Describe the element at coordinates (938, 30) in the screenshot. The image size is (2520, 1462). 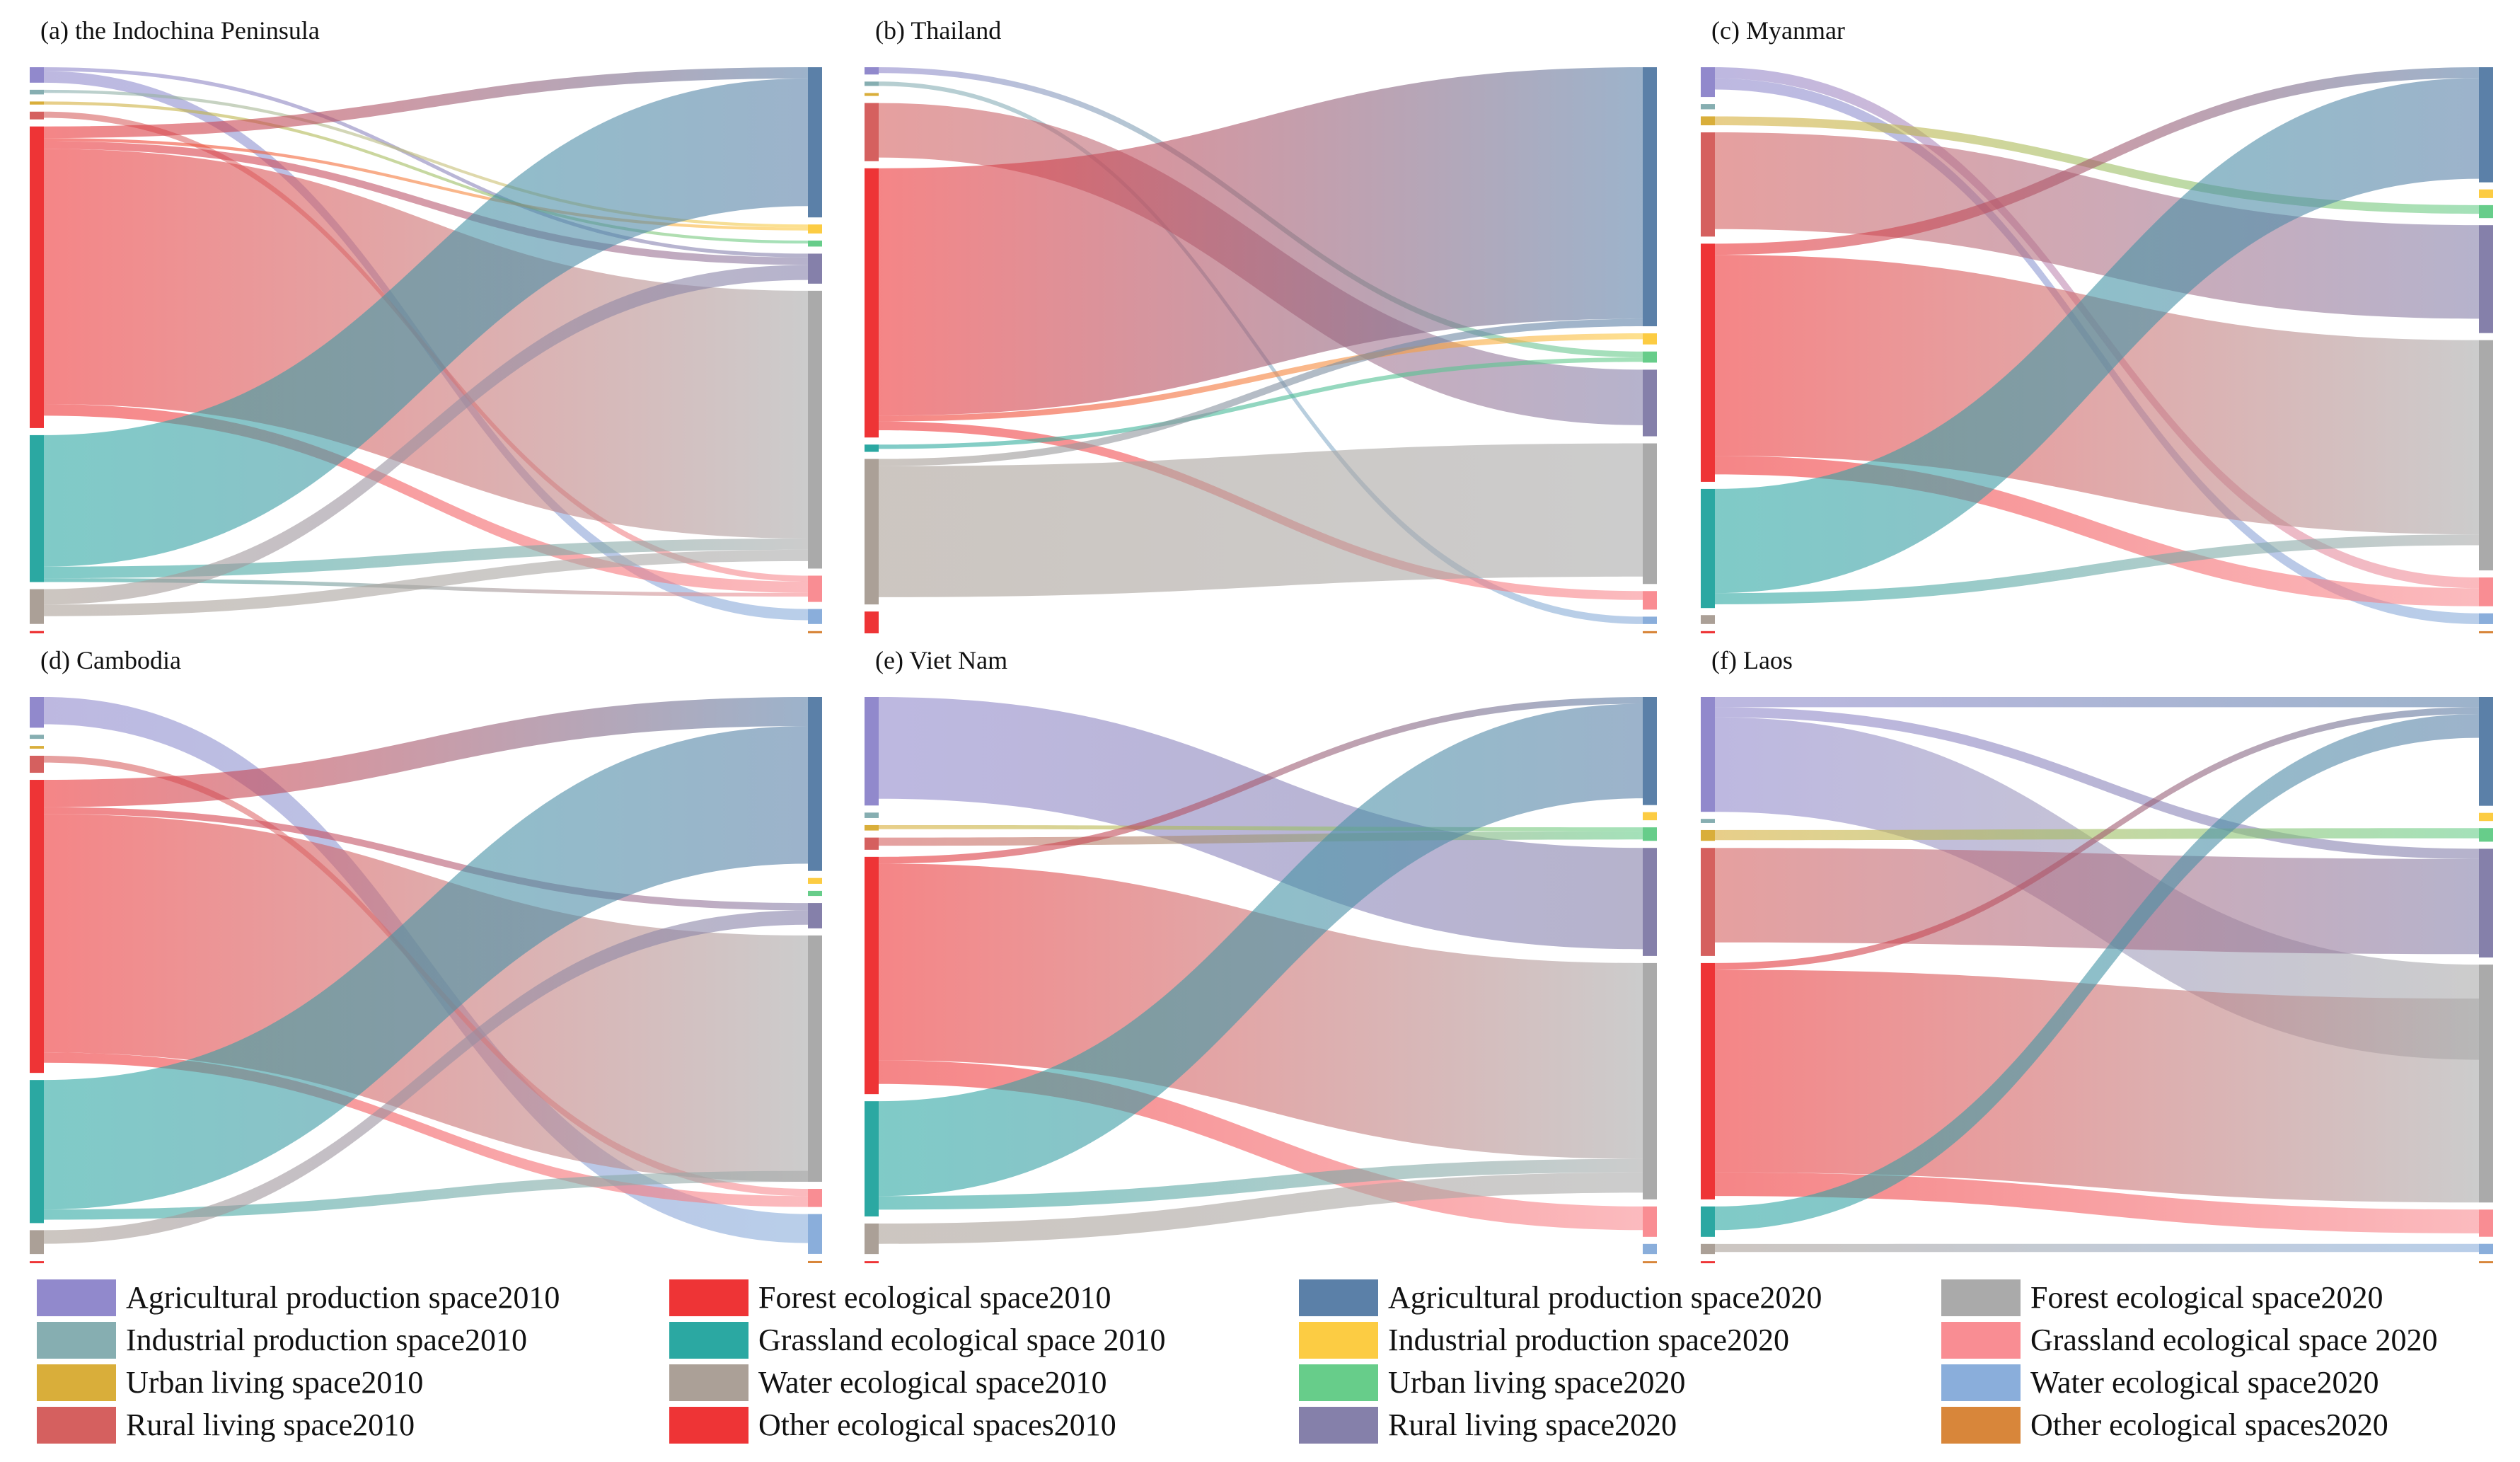
I see `panel-title: (b) Thailand` at that location.